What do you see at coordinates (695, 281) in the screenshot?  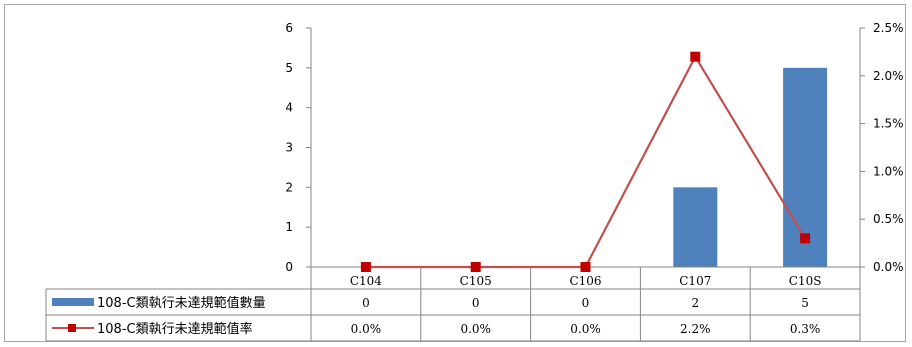 I see `category-label: C107` at bounding box center [695, 281].